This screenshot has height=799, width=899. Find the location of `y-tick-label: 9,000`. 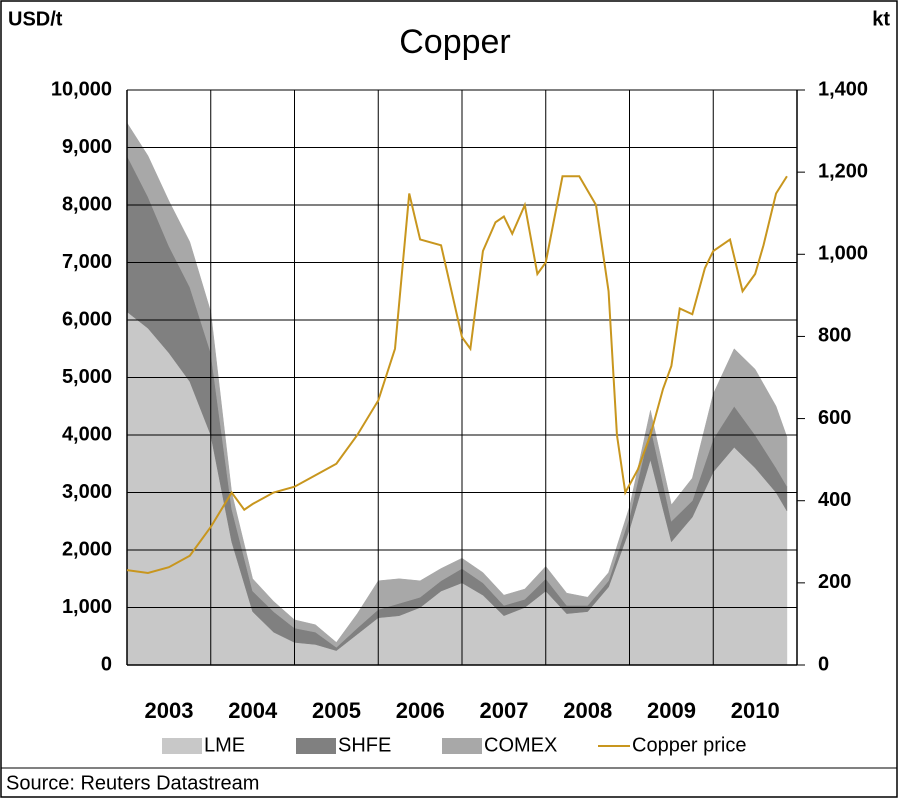

y-tick-label: 9,000 is located at coordinates (87, 147).